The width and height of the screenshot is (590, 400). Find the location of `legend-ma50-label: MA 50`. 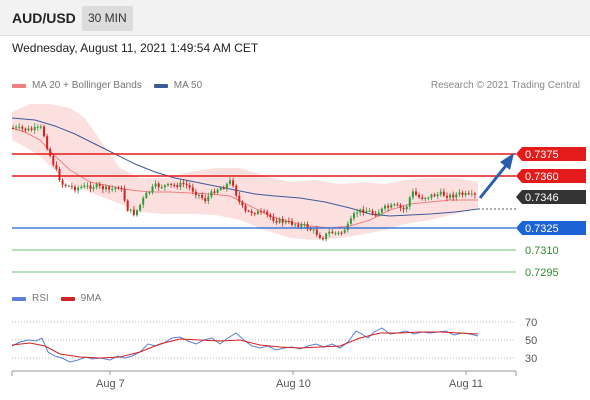

legend-ma50-label: MA 50 is located at coordinates (188, 85).